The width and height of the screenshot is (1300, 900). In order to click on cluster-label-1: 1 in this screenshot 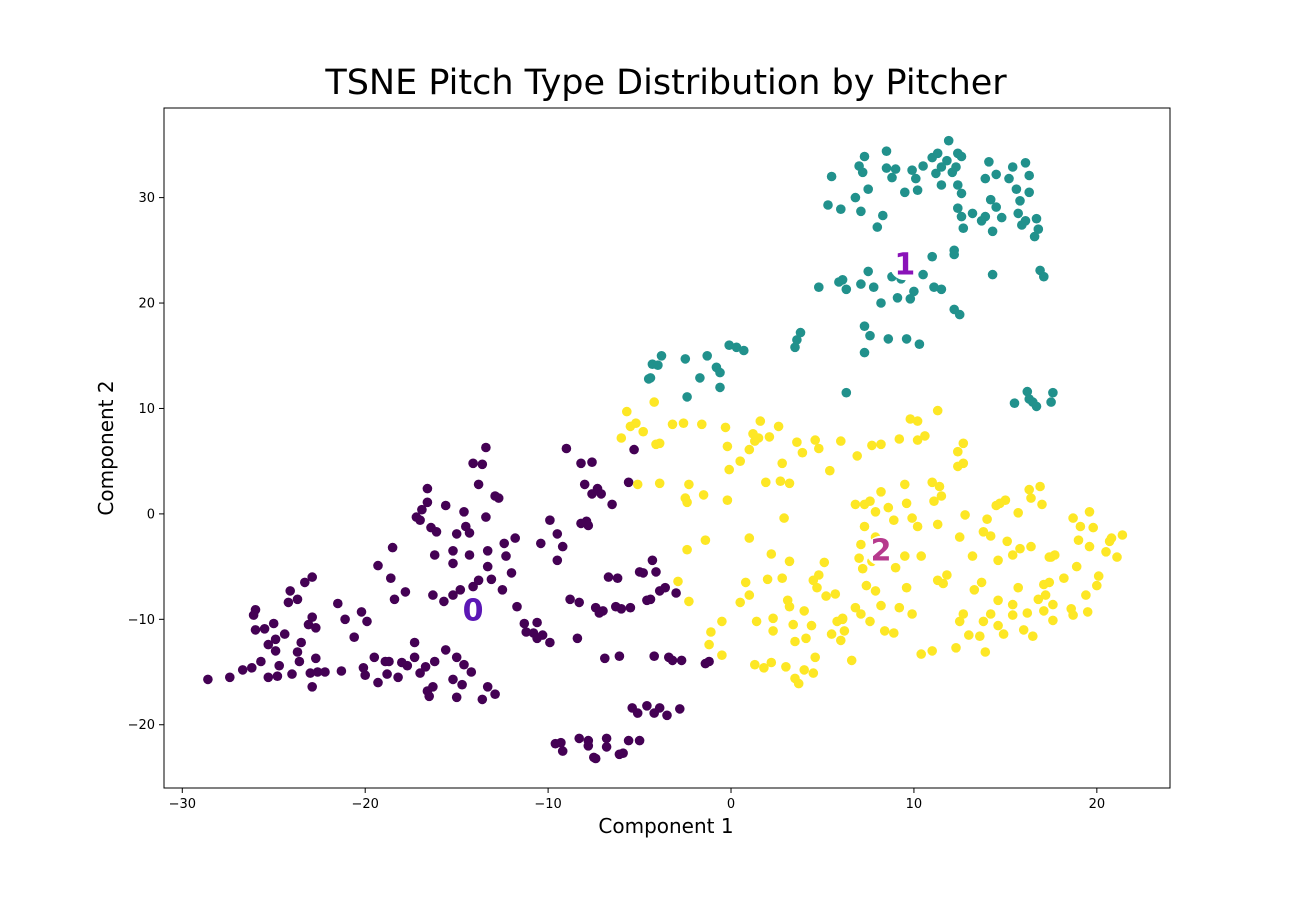, I will do `click(904, 265)`.